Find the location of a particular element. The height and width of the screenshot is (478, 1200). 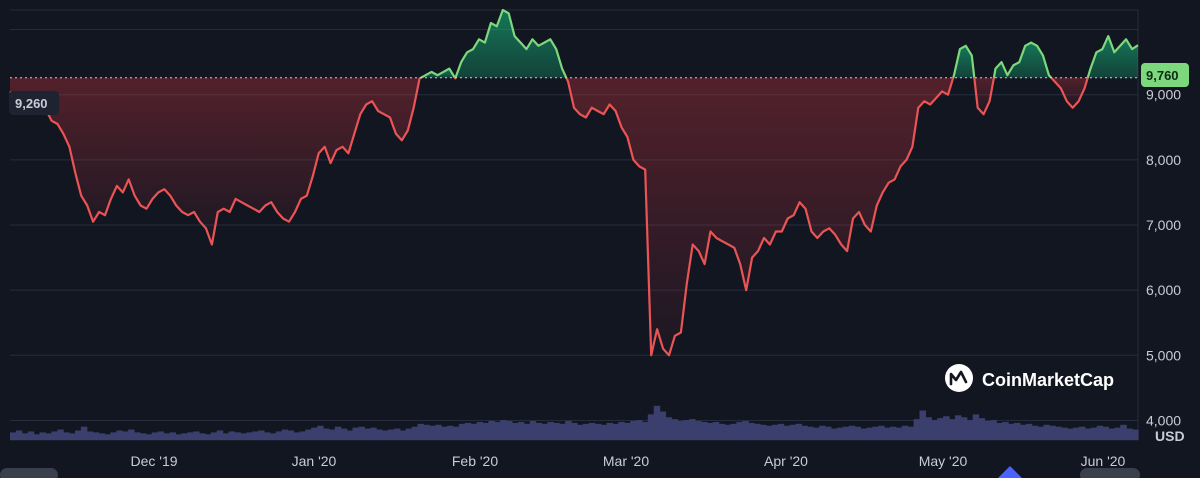

coinmarketcap-watermark: CoinMarketCap is located at coordinates (1029, 378).